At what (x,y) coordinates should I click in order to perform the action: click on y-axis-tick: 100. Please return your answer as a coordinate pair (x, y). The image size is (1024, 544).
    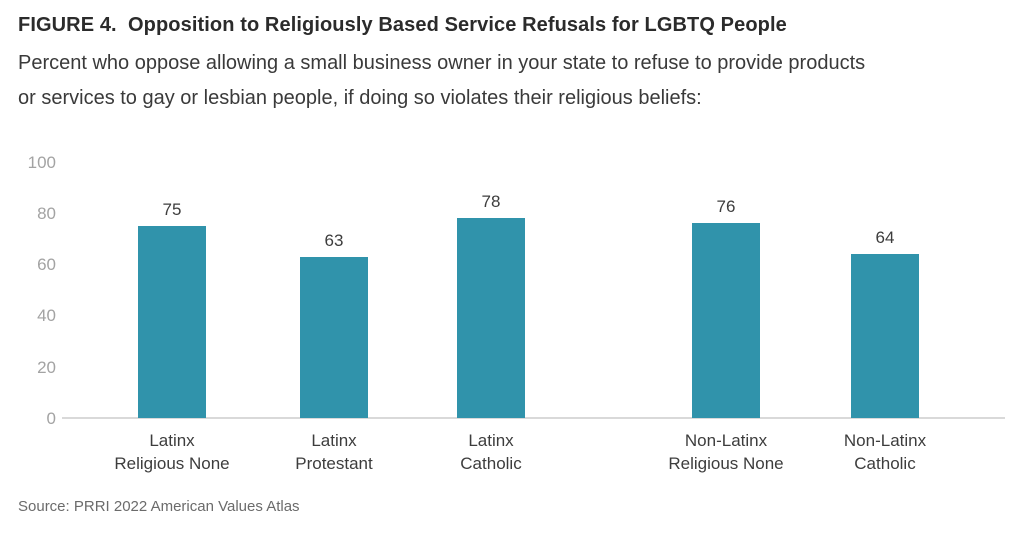
    Looking at the image, I should click on (41, 162).